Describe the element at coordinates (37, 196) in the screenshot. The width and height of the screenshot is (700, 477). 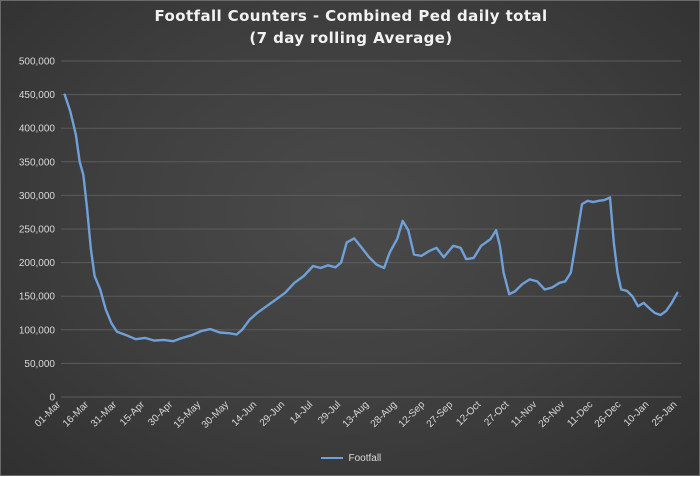
I see `y-tick-label: 300,000` at that location.